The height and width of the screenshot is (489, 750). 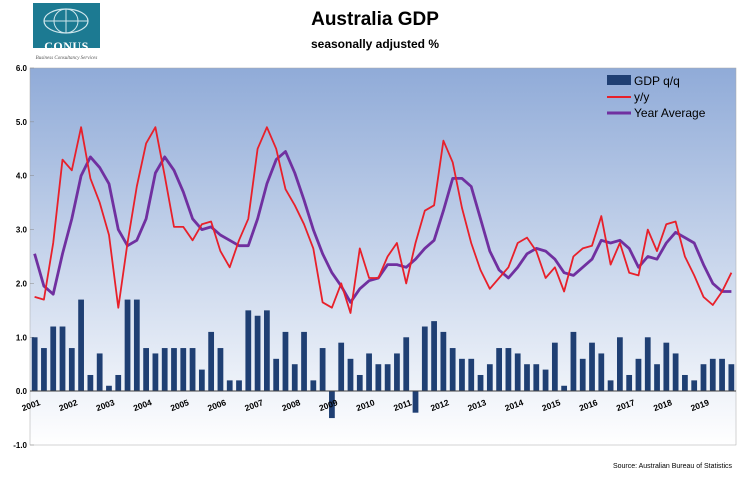 What do you see at coordinates (22, 391) in the screenshot?
I see `y-tick-label: 0.0` at bounding box center [22, 391].